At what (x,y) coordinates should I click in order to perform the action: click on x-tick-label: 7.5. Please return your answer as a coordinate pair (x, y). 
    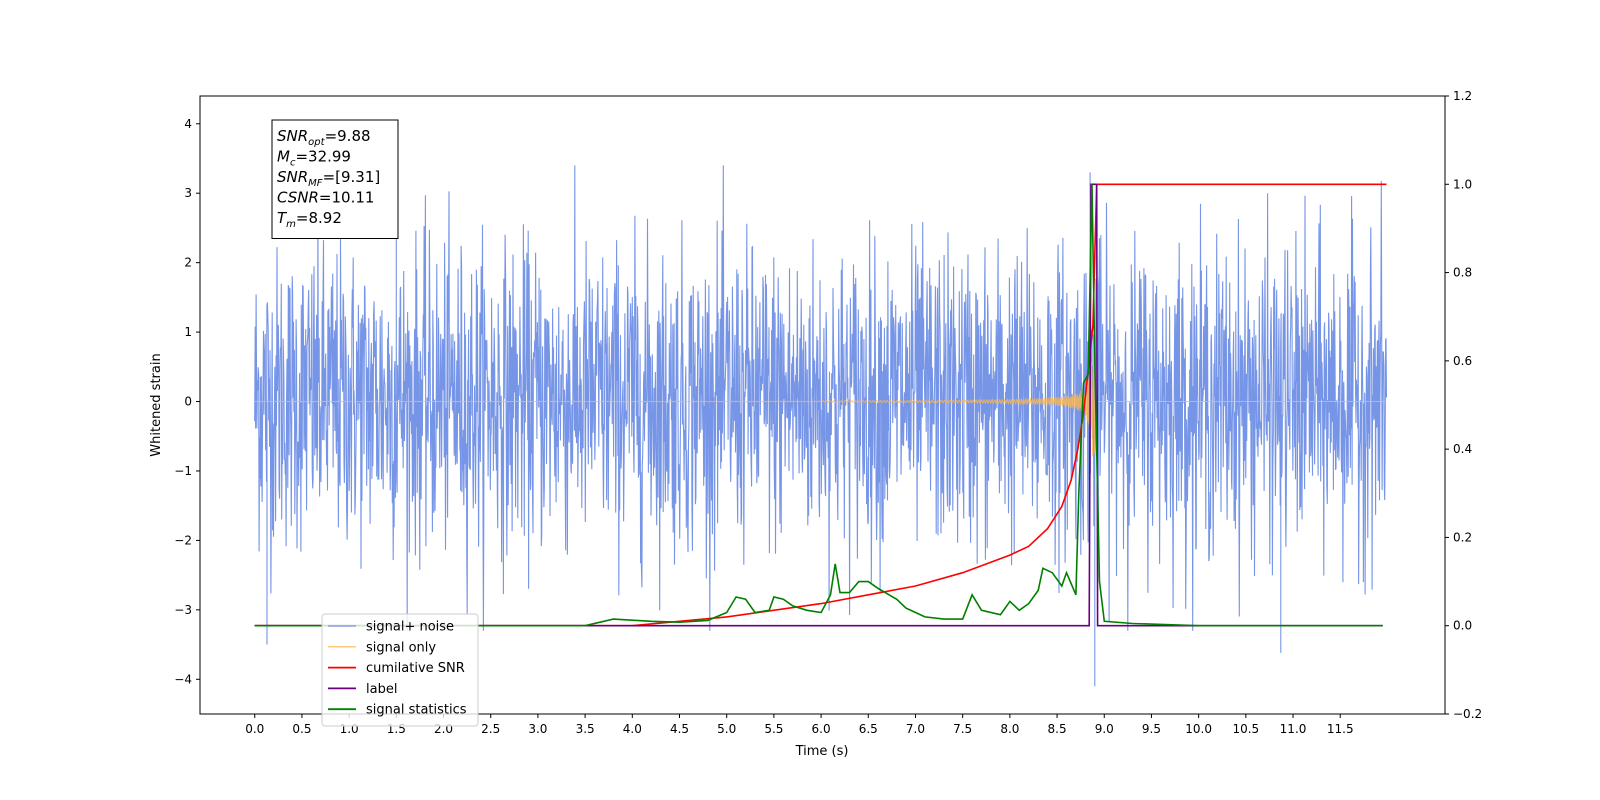
    Looking at the image, I should click on (962, 729).